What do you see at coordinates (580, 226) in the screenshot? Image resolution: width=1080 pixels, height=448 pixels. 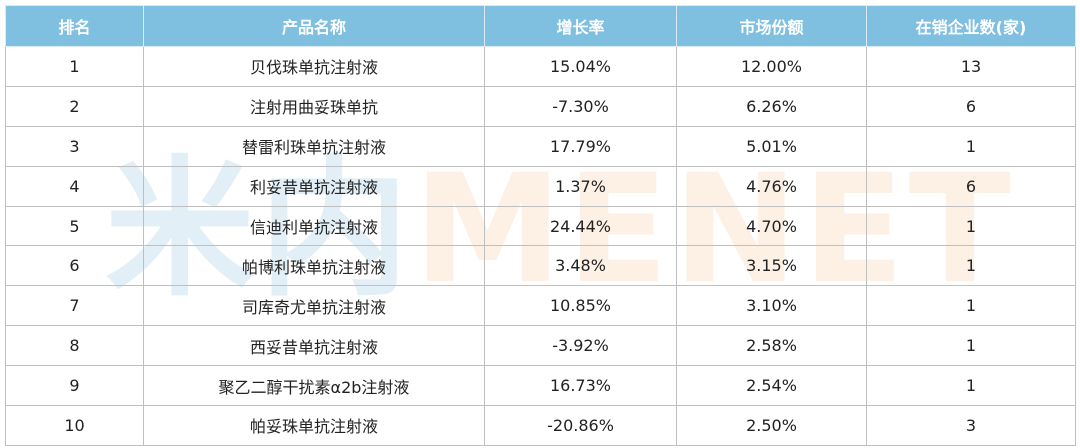 I see `table-cell: 24.44%` at bounding box center [580, 226].